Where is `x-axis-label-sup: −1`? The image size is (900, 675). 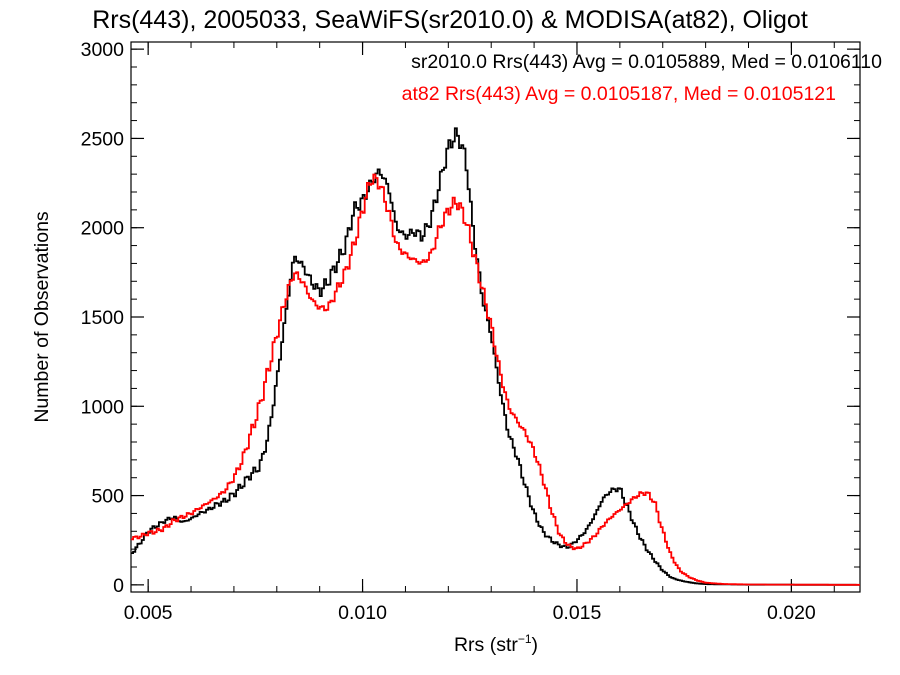 x-axis-label-sup: −1 is located at coordinates (525, 639).